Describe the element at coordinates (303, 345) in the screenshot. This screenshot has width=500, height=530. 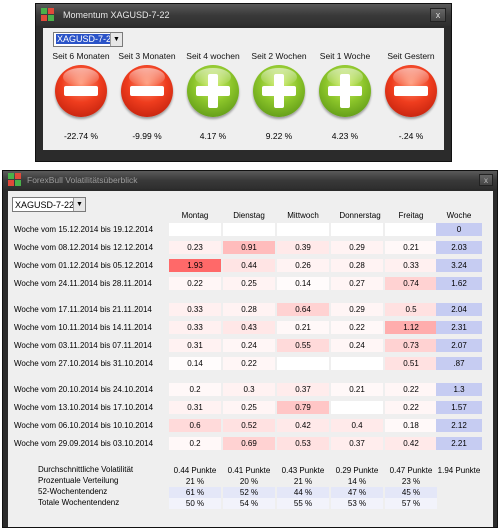
I see `day-cell: 0.55` at that location.